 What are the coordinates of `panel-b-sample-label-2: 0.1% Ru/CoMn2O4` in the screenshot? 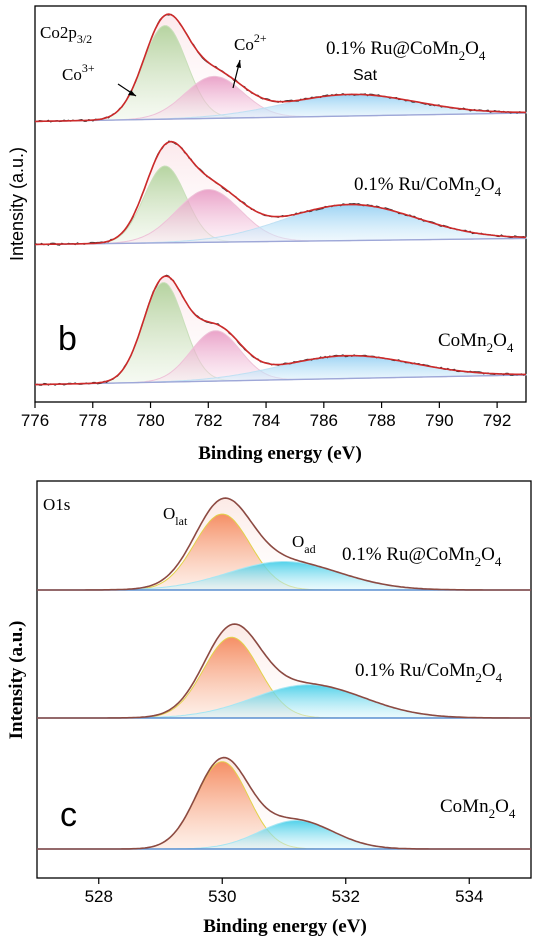 It's located at (428, 186).